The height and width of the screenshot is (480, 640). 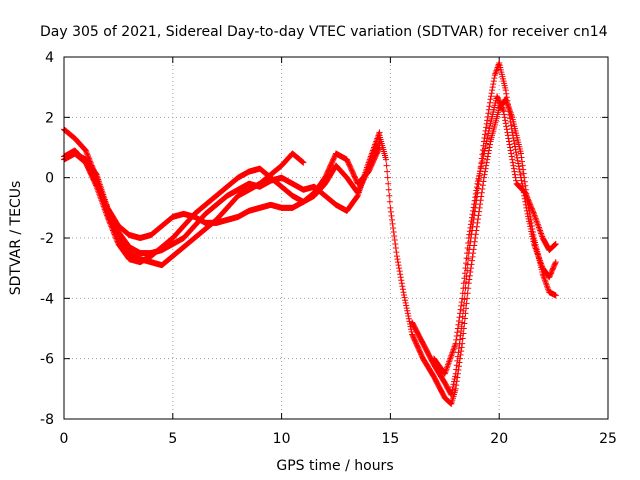 I want to click on x-tick-label: 10, so click(x=282, y=439).